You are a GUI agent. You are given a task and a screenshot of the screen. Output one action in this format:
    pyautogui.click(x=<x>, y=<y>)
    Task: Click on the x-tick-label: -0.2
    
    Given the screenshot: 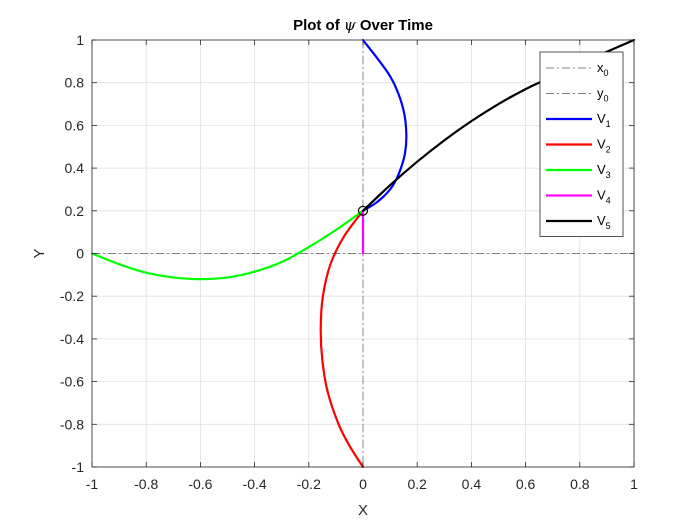 What is the action you would take?
    pyautogui.click(x=309, y=484)
    